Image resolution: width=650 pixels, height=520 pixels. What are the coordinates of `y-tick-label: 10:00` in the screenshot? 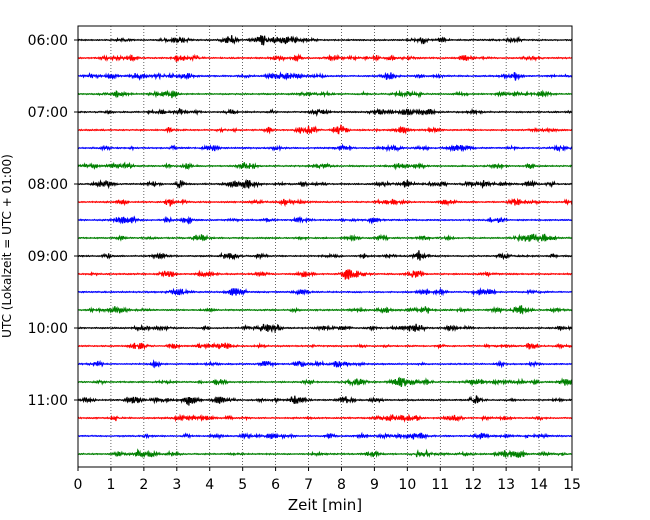 It's located at (48, 329).